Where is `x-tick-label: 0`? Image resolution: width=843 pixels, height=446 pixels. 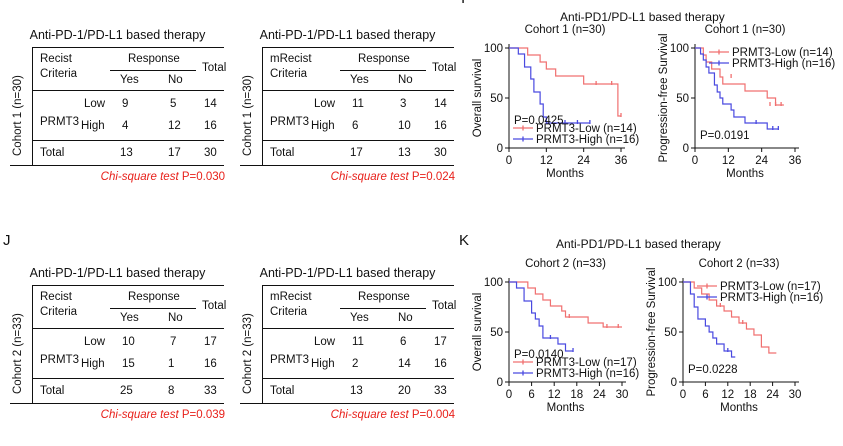
x-tick-label: 0 is located at coordinates (683, 395).